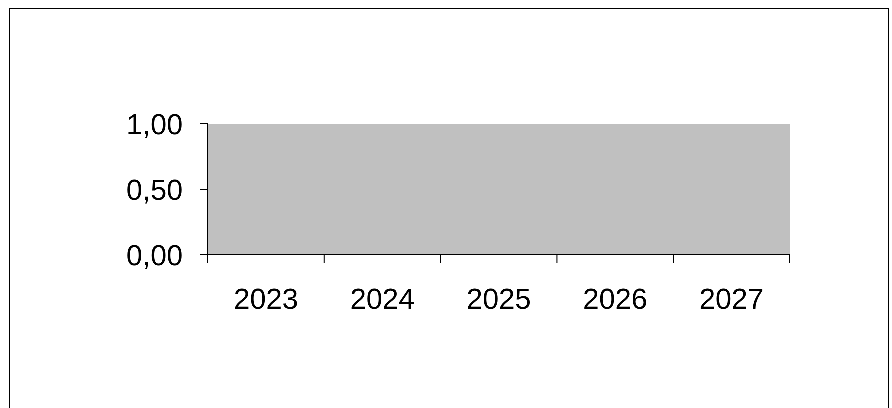  Describe the element at coordinates (154, 190) in the screenshot. I see `y-tick-label: 0,50` at that location.